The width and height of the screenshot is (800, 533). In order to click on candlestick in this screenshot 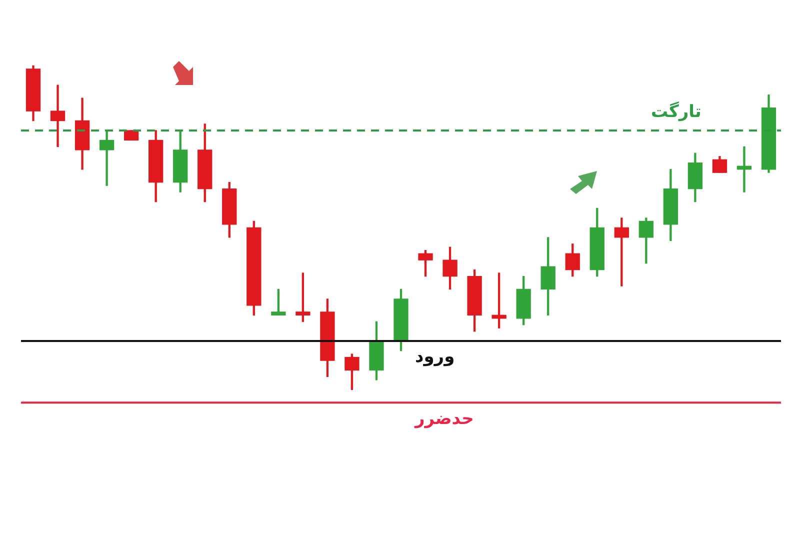, I will do `click(58, 116)`.